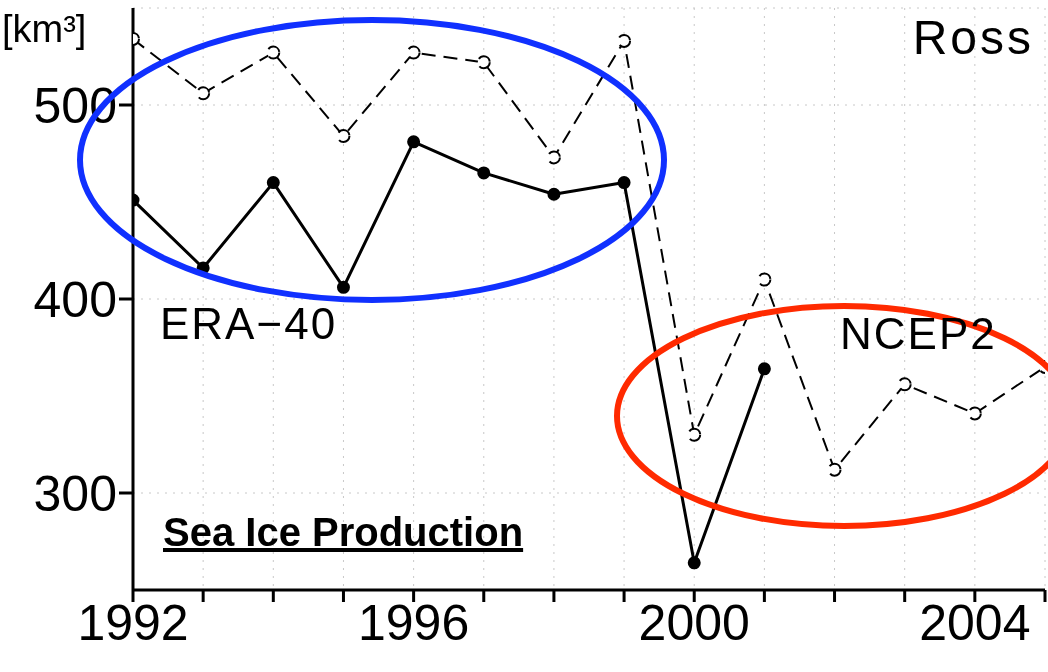 This screenshot has width=1048, height=672. What do you see at coordinates (343, 532) in the screenshot?
I see `annotation: Sea Ice Production` at bounding box center [343, 532].